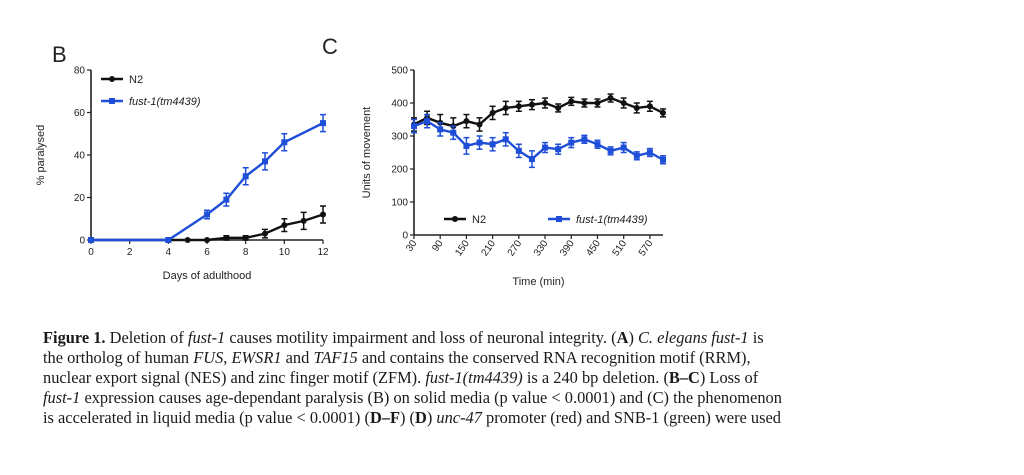 This screenshot has width=1024, height=475. I want to click on y-tick-label: 60, so click(80, 113).